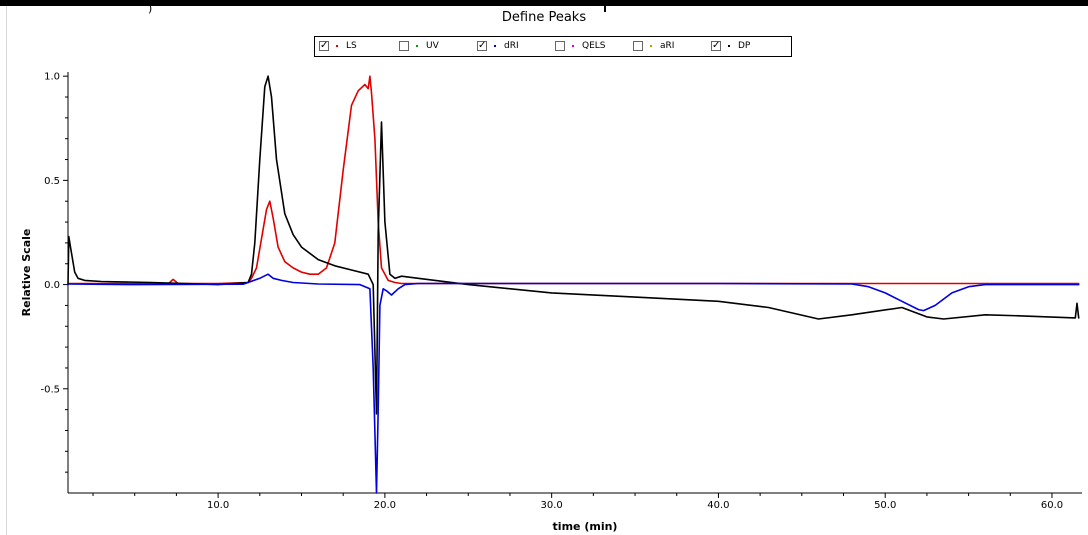 The width and height of the screenshot is (1088, 535). I want to click on legend-label: dRI, so click(511, 46).